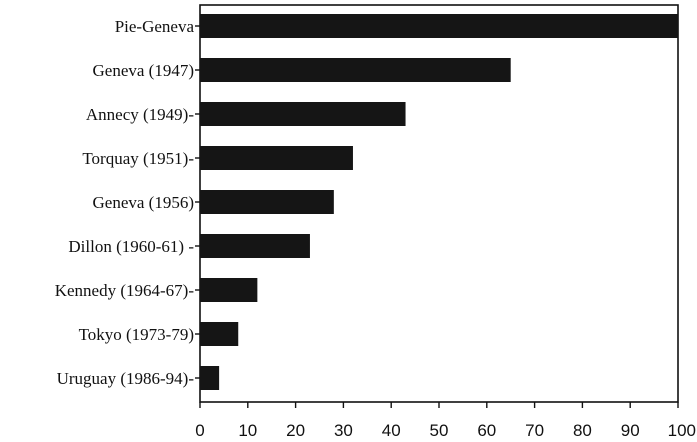 This screenshot has height=442, width=697. What do you see at coordinates (486, 430) in the screenshot?
I see `x-tick-label: 60` at bounding box center [486, 430].